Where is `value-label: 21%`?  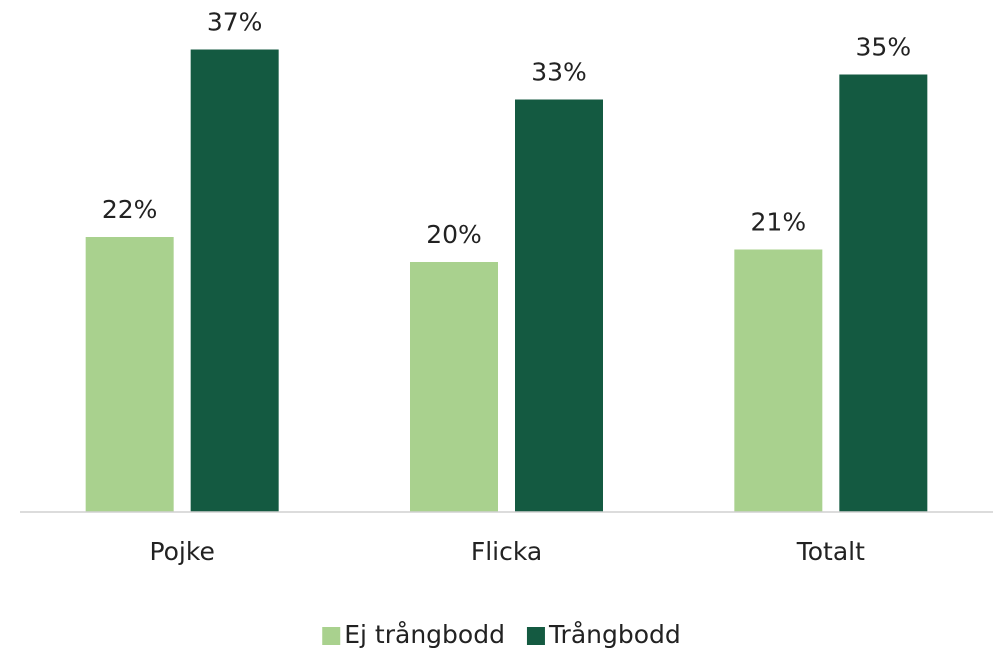
value-label: 21% is located at coordinates (779, 222).